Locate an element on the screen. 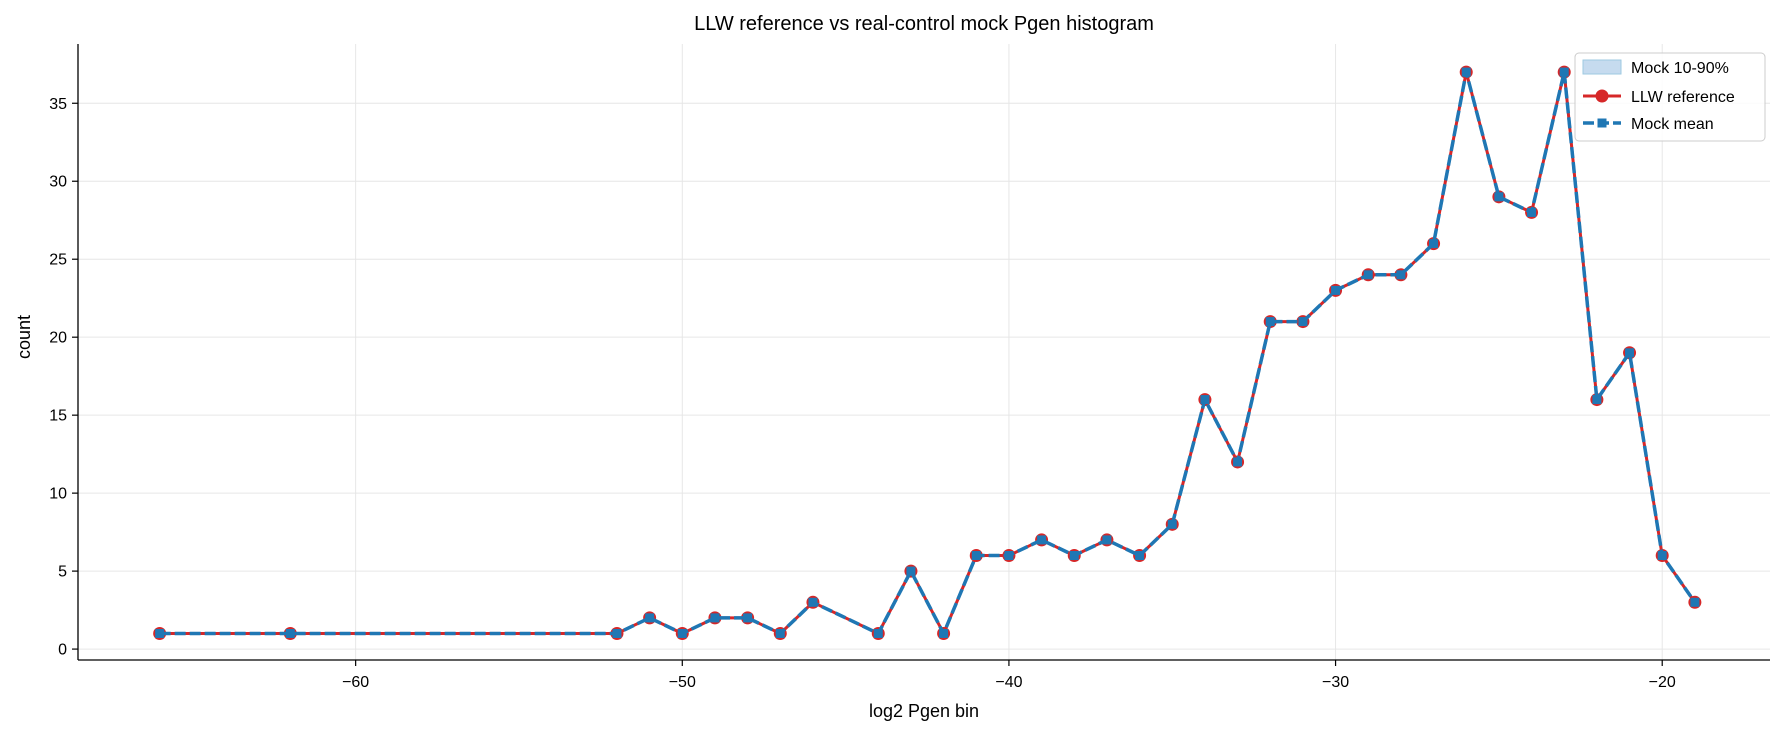 Image resolution: width=1785 pixels, height=735 pixels. x-tick-label: −50 is located at coordinates (682, 682).